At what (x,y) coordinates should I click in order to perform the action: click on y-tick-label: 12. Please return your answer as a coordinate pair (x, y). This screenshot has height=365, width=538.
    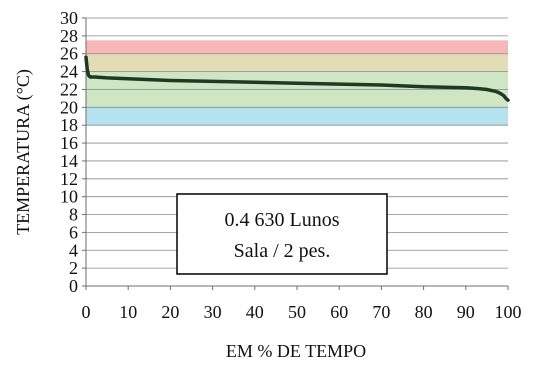
    Looking at the image, I should click on (69, 179).